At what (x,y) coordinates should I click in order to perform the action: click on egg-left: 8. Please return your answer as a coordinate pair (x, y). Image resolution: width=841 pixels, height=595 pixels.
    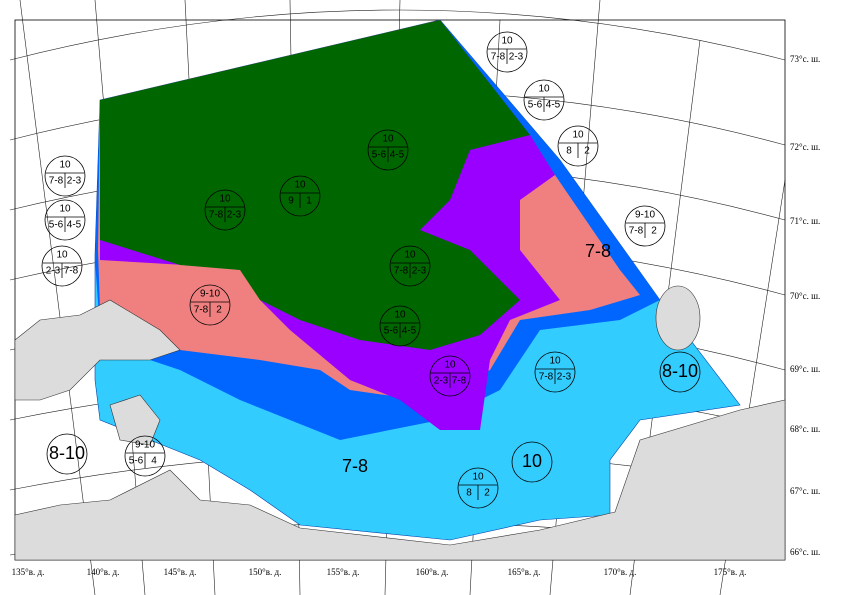
    Looking at the image, I should click on (569, 151).